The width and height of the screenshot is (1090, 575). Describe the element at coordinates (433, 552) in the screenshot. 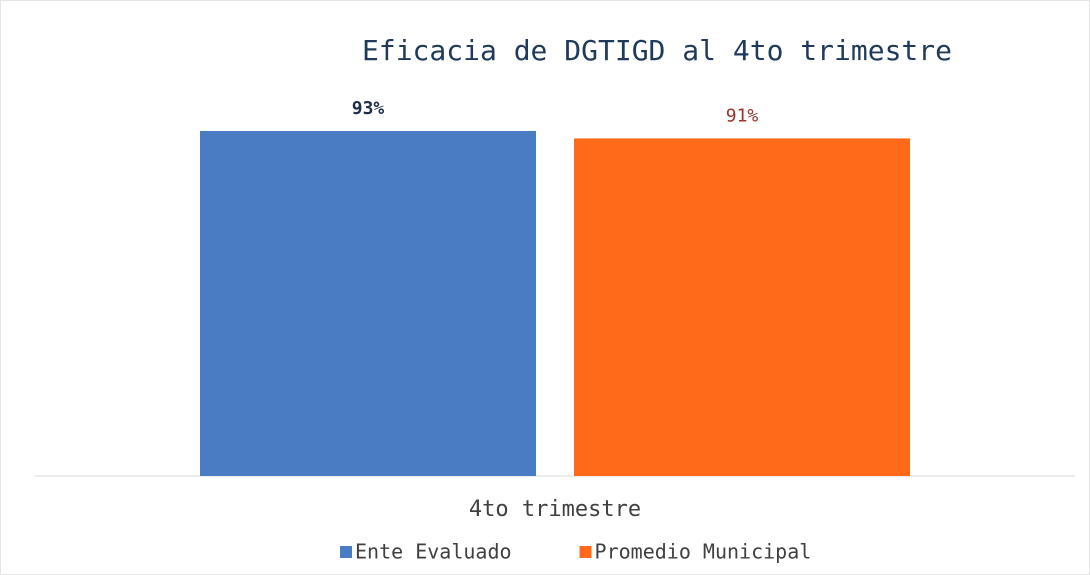

I see `legend-label: Ente Evaluado` at that location.